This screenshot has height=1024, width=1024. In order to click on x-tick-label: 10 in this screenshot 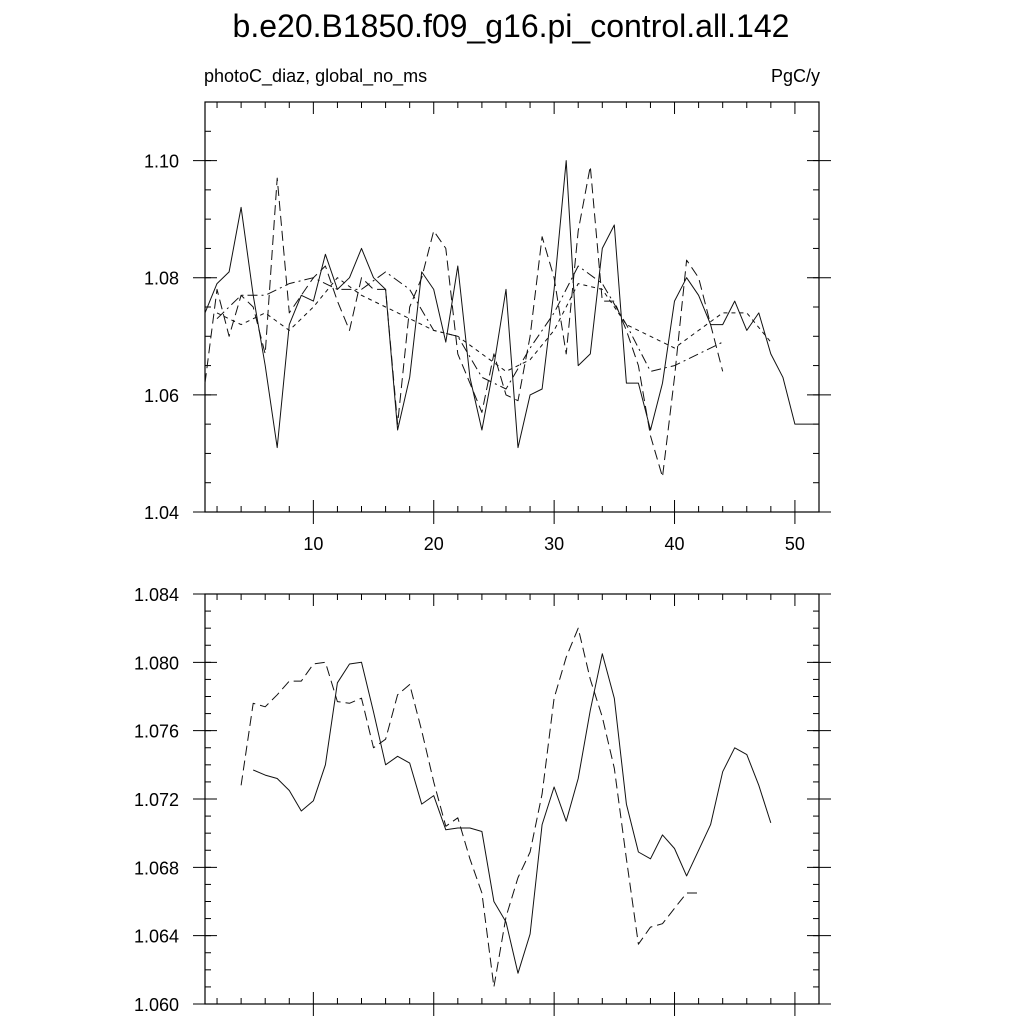, I will do `click(313, 544)`.